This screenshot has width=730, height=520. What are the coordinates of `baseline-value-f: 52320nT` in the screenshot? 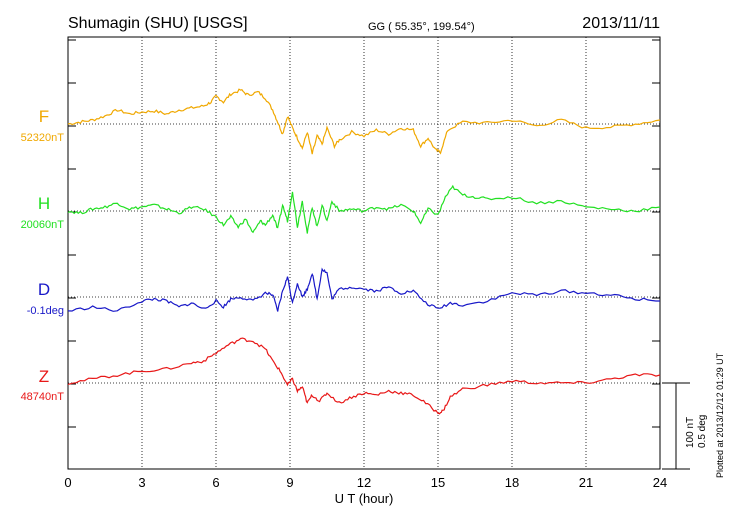 It's located at (43, 138).